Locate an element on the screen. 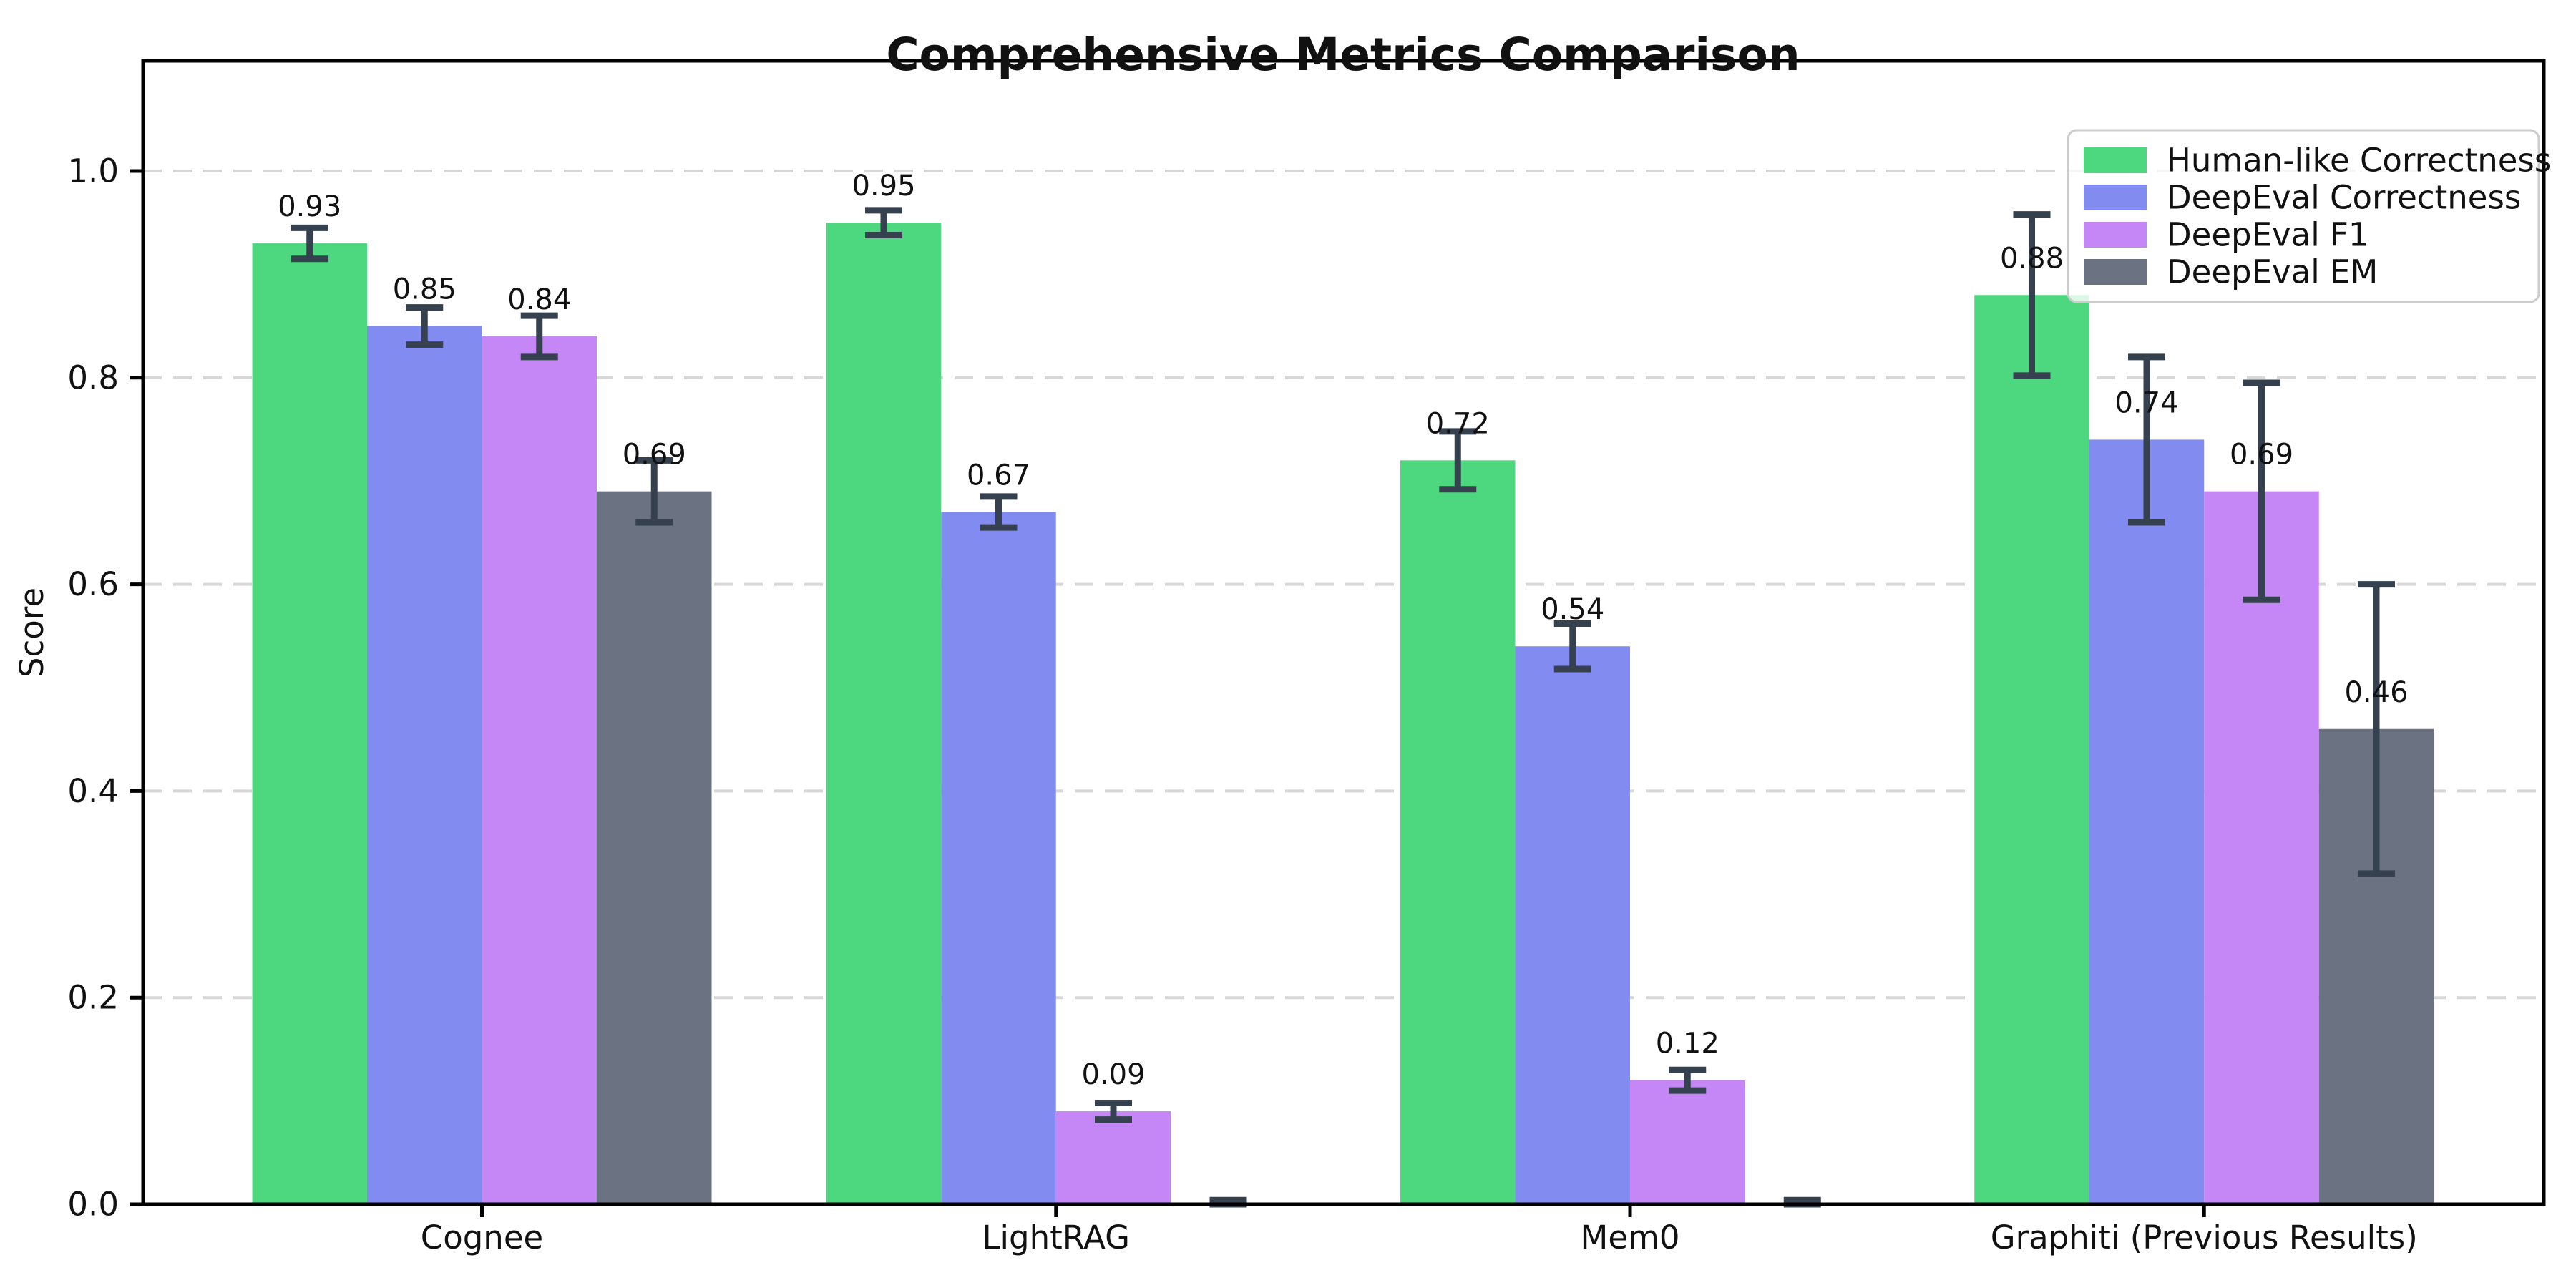 The image size is (2576, 1288). bar-value-label: 0.85 is located at coordinates (425, 289).